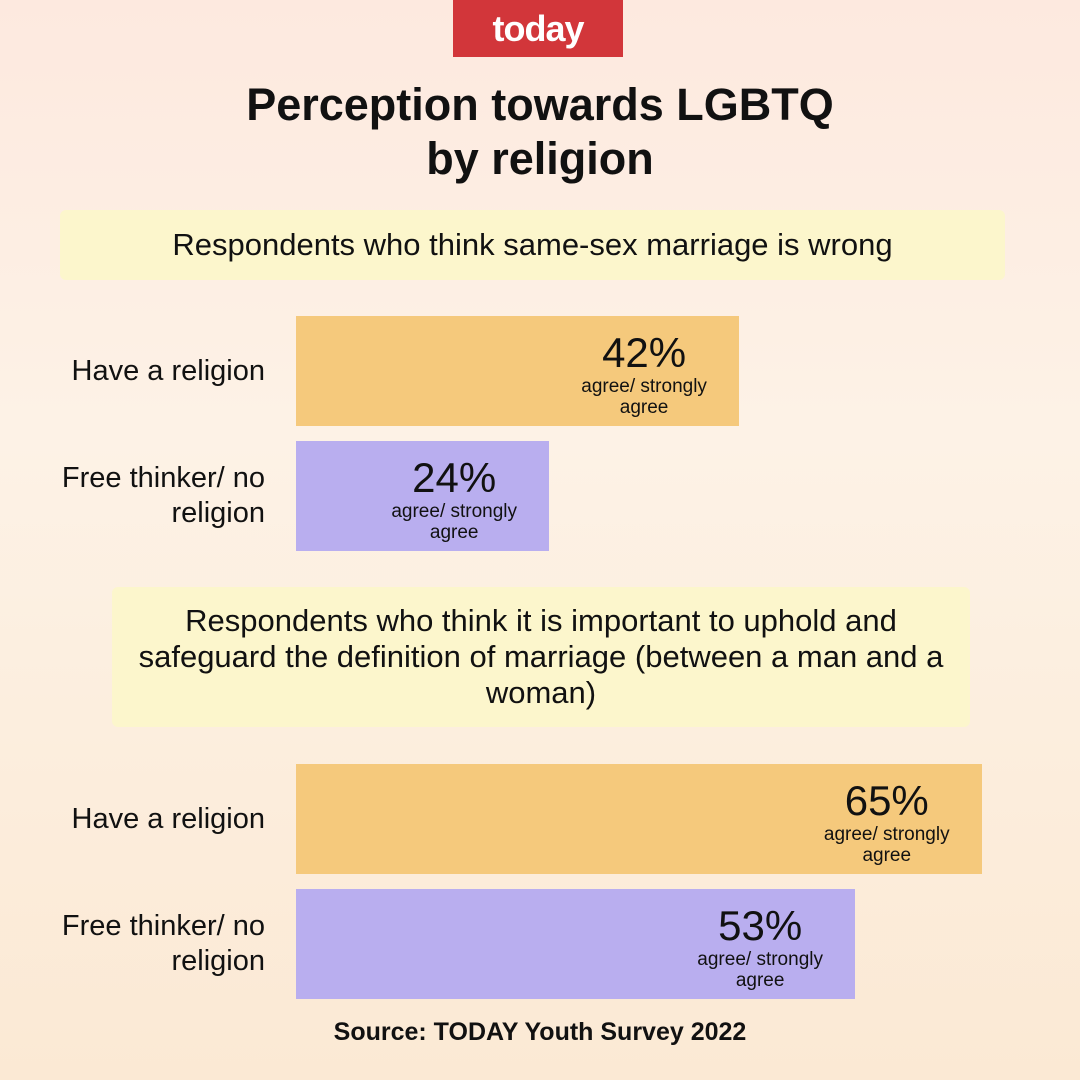  Describe the element at coordinates (576, 944) in the screenshot. I see `bar: 53% agree/ strongly agree` at that location.